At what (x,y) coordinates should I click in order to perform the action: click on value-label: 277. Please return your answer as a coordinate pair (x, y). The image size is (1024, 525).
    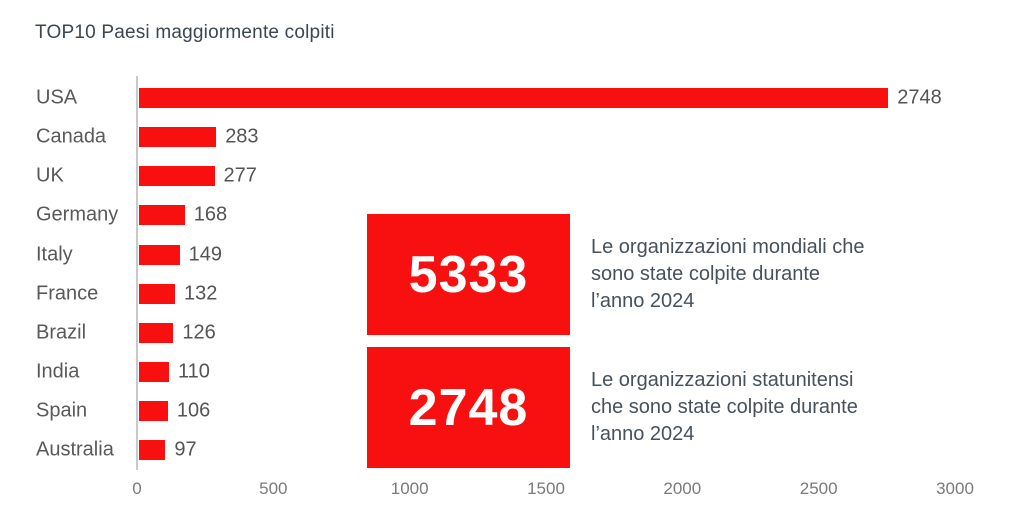
    Looking at the image, I should click on (240, 175).